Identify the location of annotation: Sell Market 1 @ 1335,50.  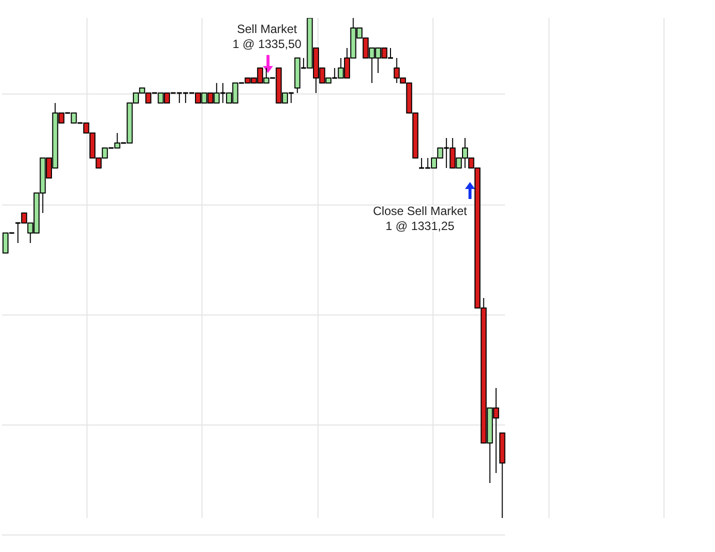
(267, 36).